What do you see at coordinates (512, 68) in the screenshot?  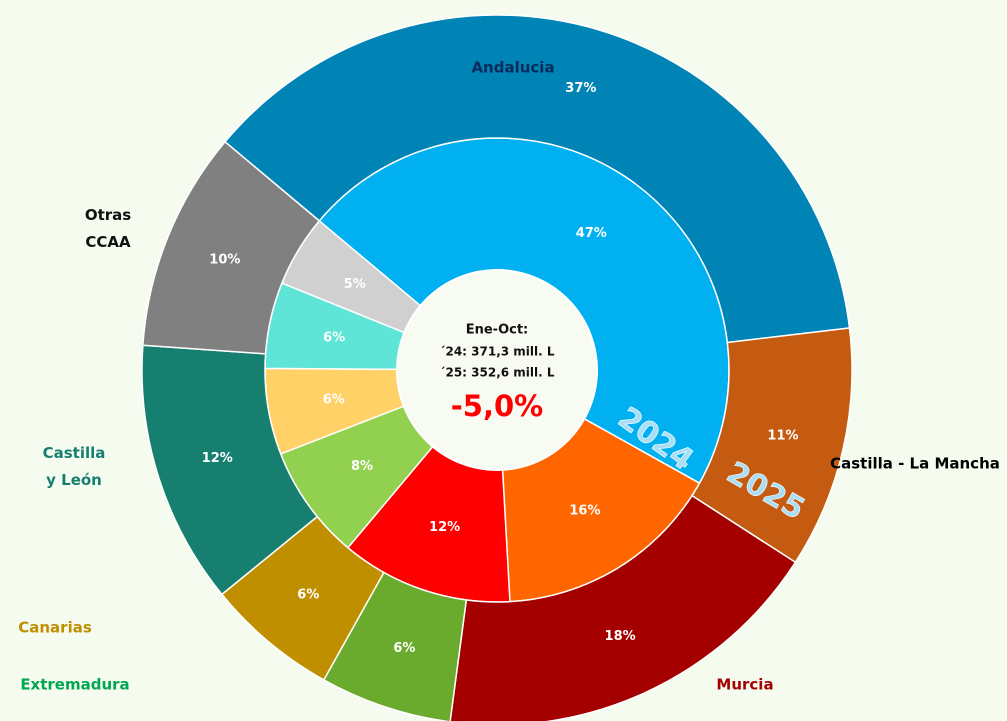 I see `category-label: Andalucia` at bounding box center [512, 68].